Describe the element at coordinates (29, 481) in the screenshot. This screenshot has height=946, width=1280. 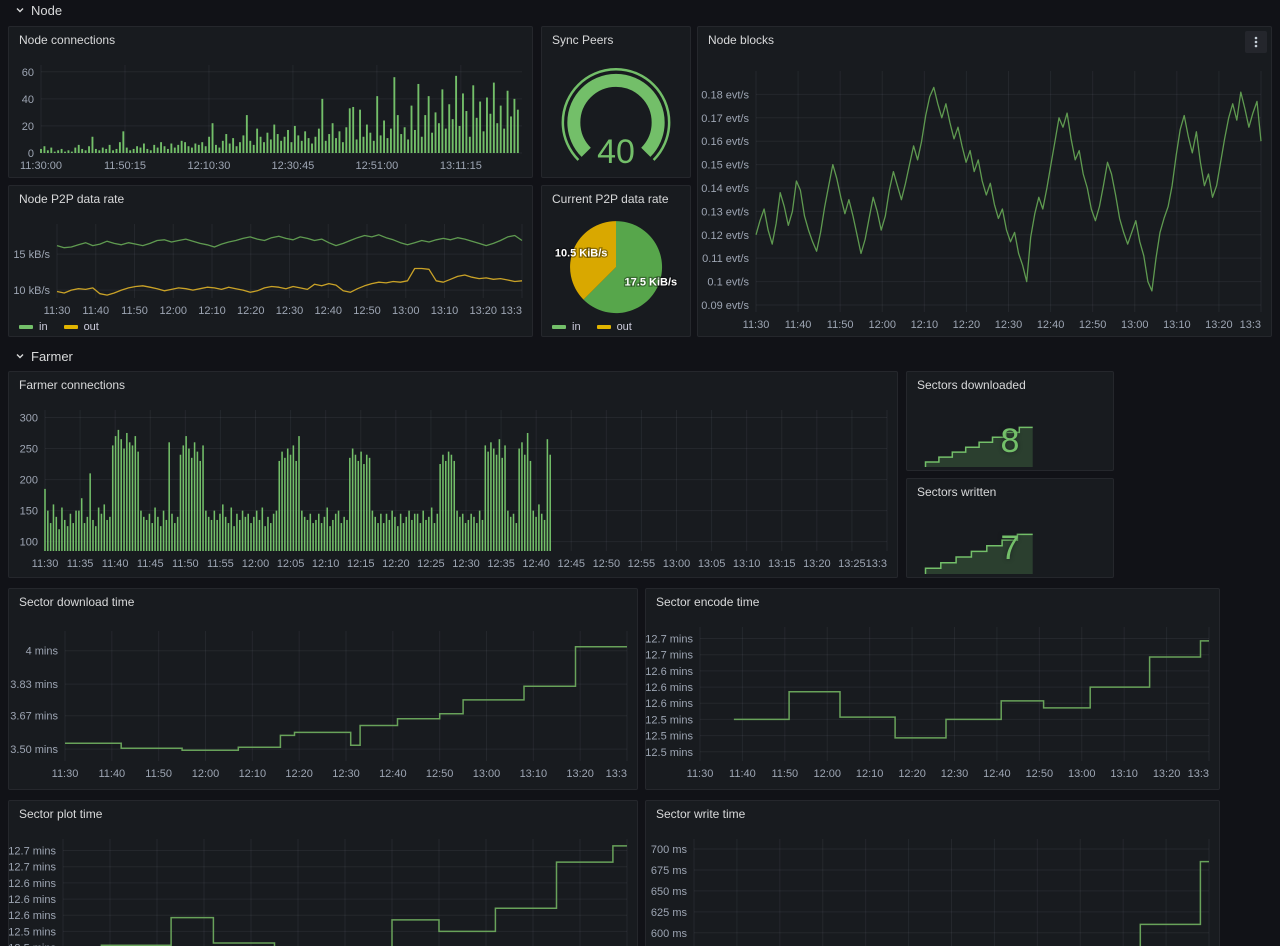
I see `svg-text: 200` at that location.